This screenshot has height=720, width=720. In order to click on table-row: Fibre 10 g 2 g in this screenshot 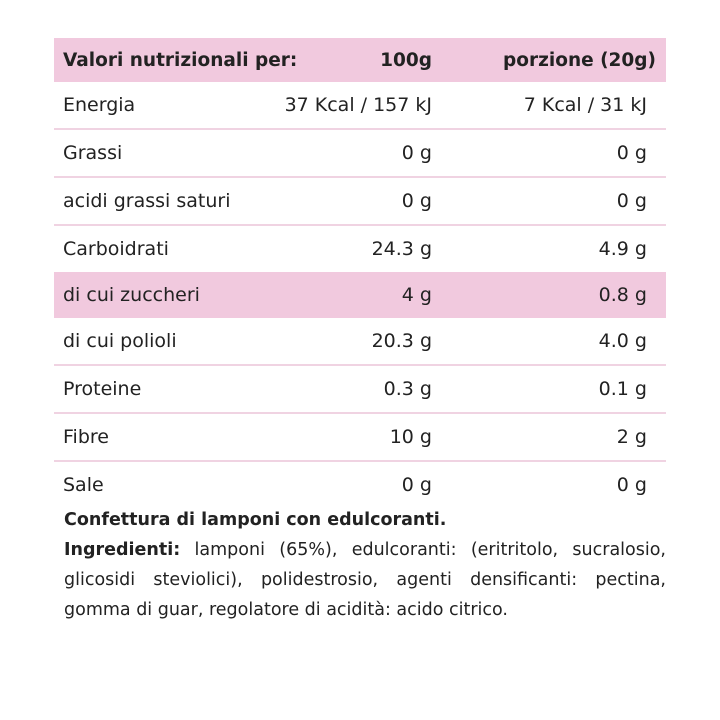, I will do `click(360, 438)`.